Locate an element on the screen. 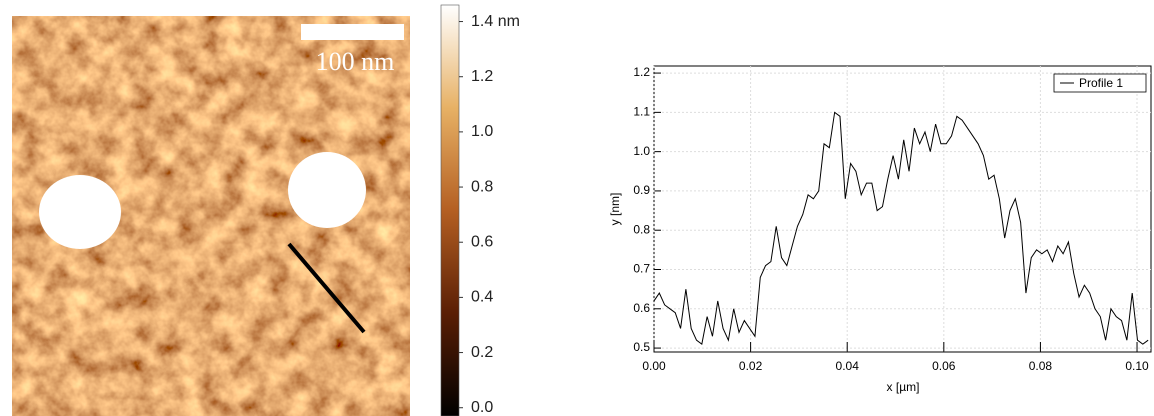 This screenshot has height=416, width=1154. y-tick-label: 0.9 is located at coordinates (641, 190).